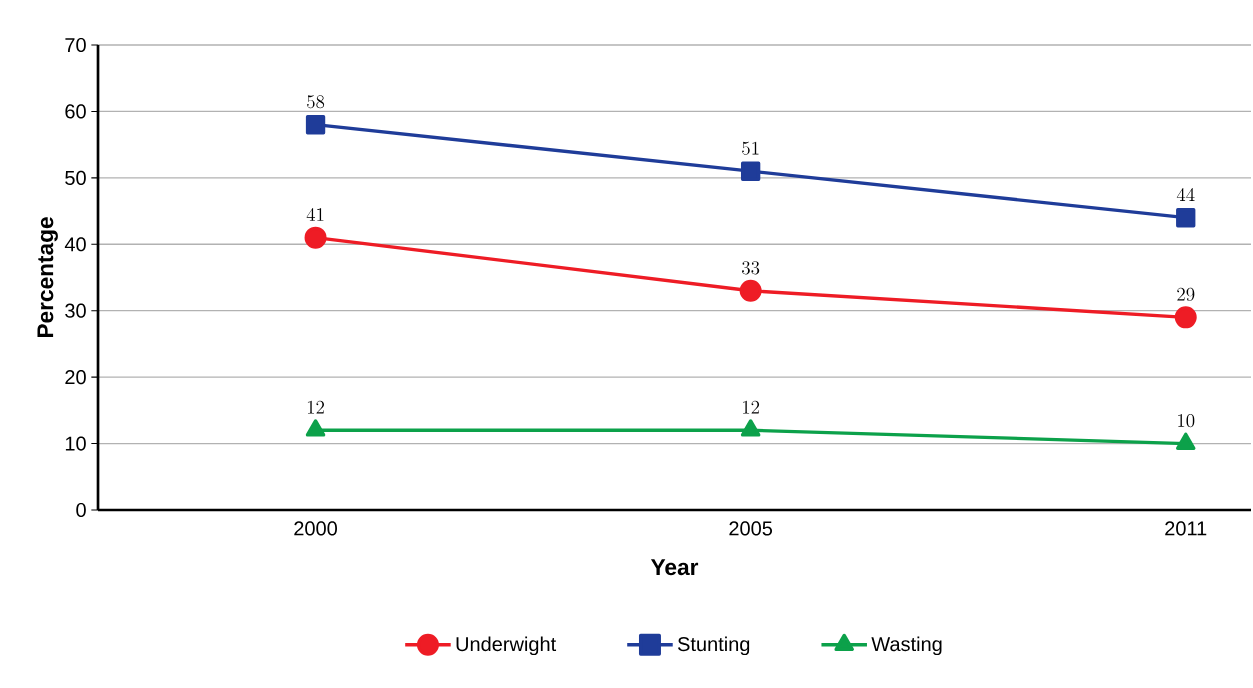 This screenshot has height=688, width=1253. Describe the element at coordinates (906, 646) in the screenshot. I see `legend-label: Wasting` at that location.